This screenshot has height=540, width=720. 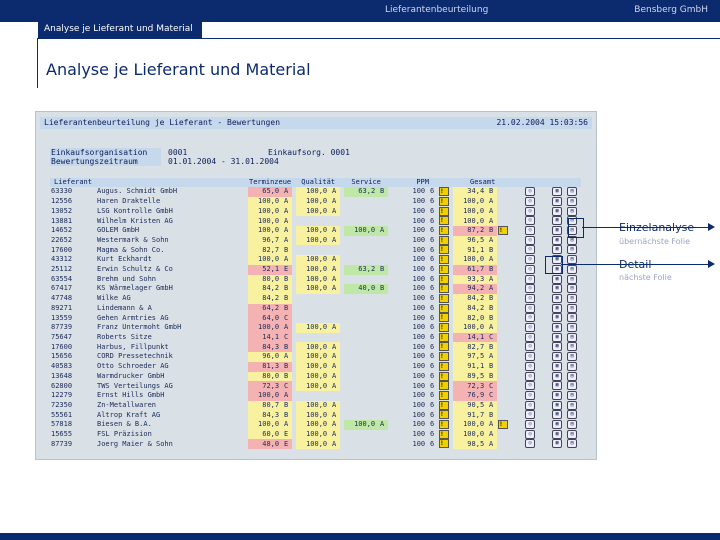 What do you see at coordinates (315, 308) in the screenshot?
I see `table-row: 89271 Lindemann & A 64,2 B 100 6! 84,2 B ◎ ▦ ▤` at bounding box center [315, 308].